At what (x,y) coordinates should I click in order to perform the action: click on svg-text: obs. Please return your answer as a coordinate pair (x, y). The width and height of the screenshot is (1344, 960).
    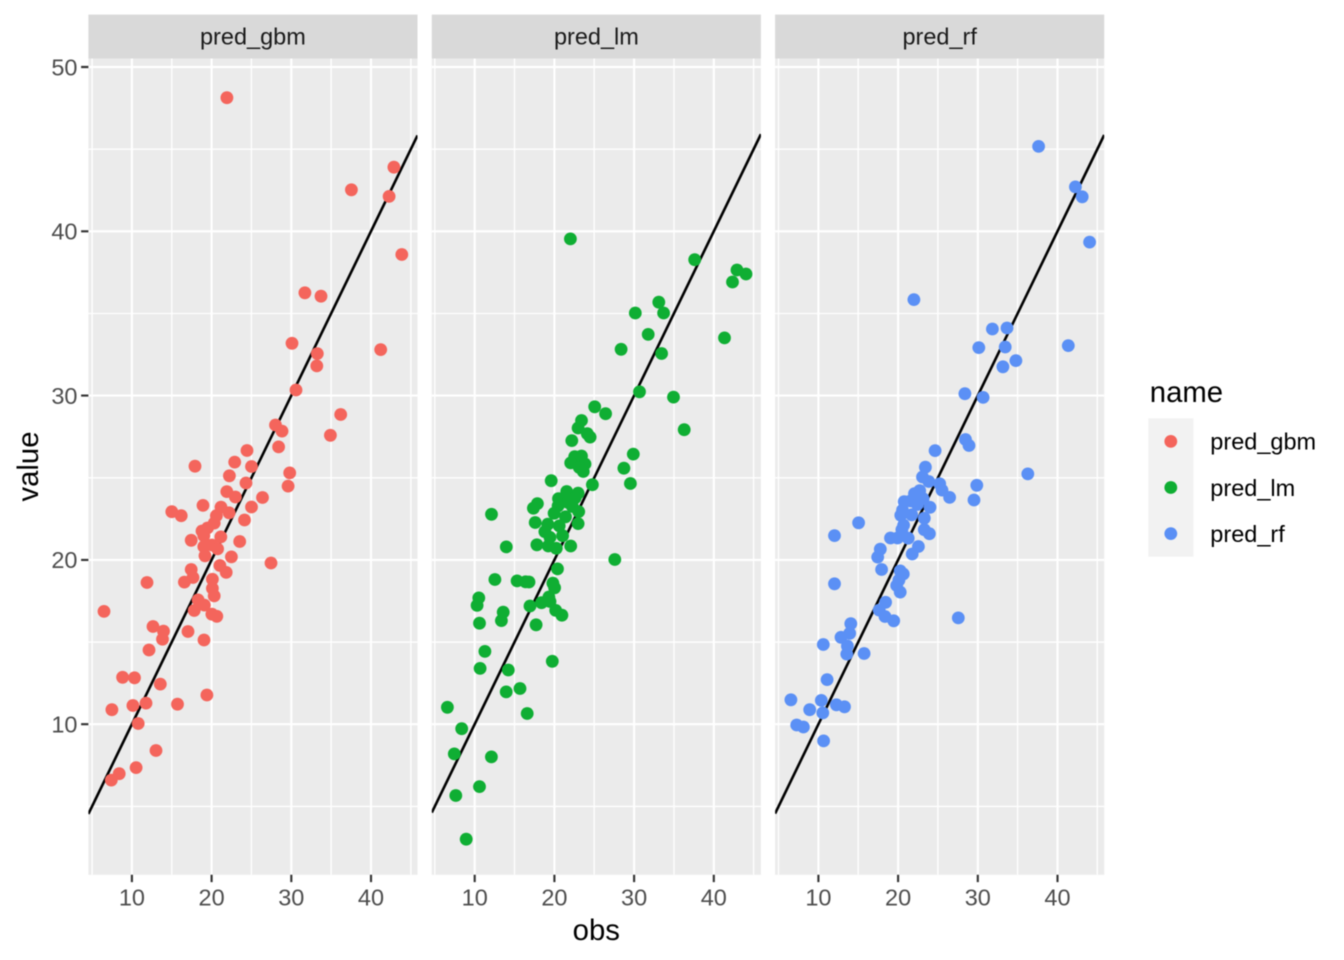
    Looking at the image, I should click on (596, 930).